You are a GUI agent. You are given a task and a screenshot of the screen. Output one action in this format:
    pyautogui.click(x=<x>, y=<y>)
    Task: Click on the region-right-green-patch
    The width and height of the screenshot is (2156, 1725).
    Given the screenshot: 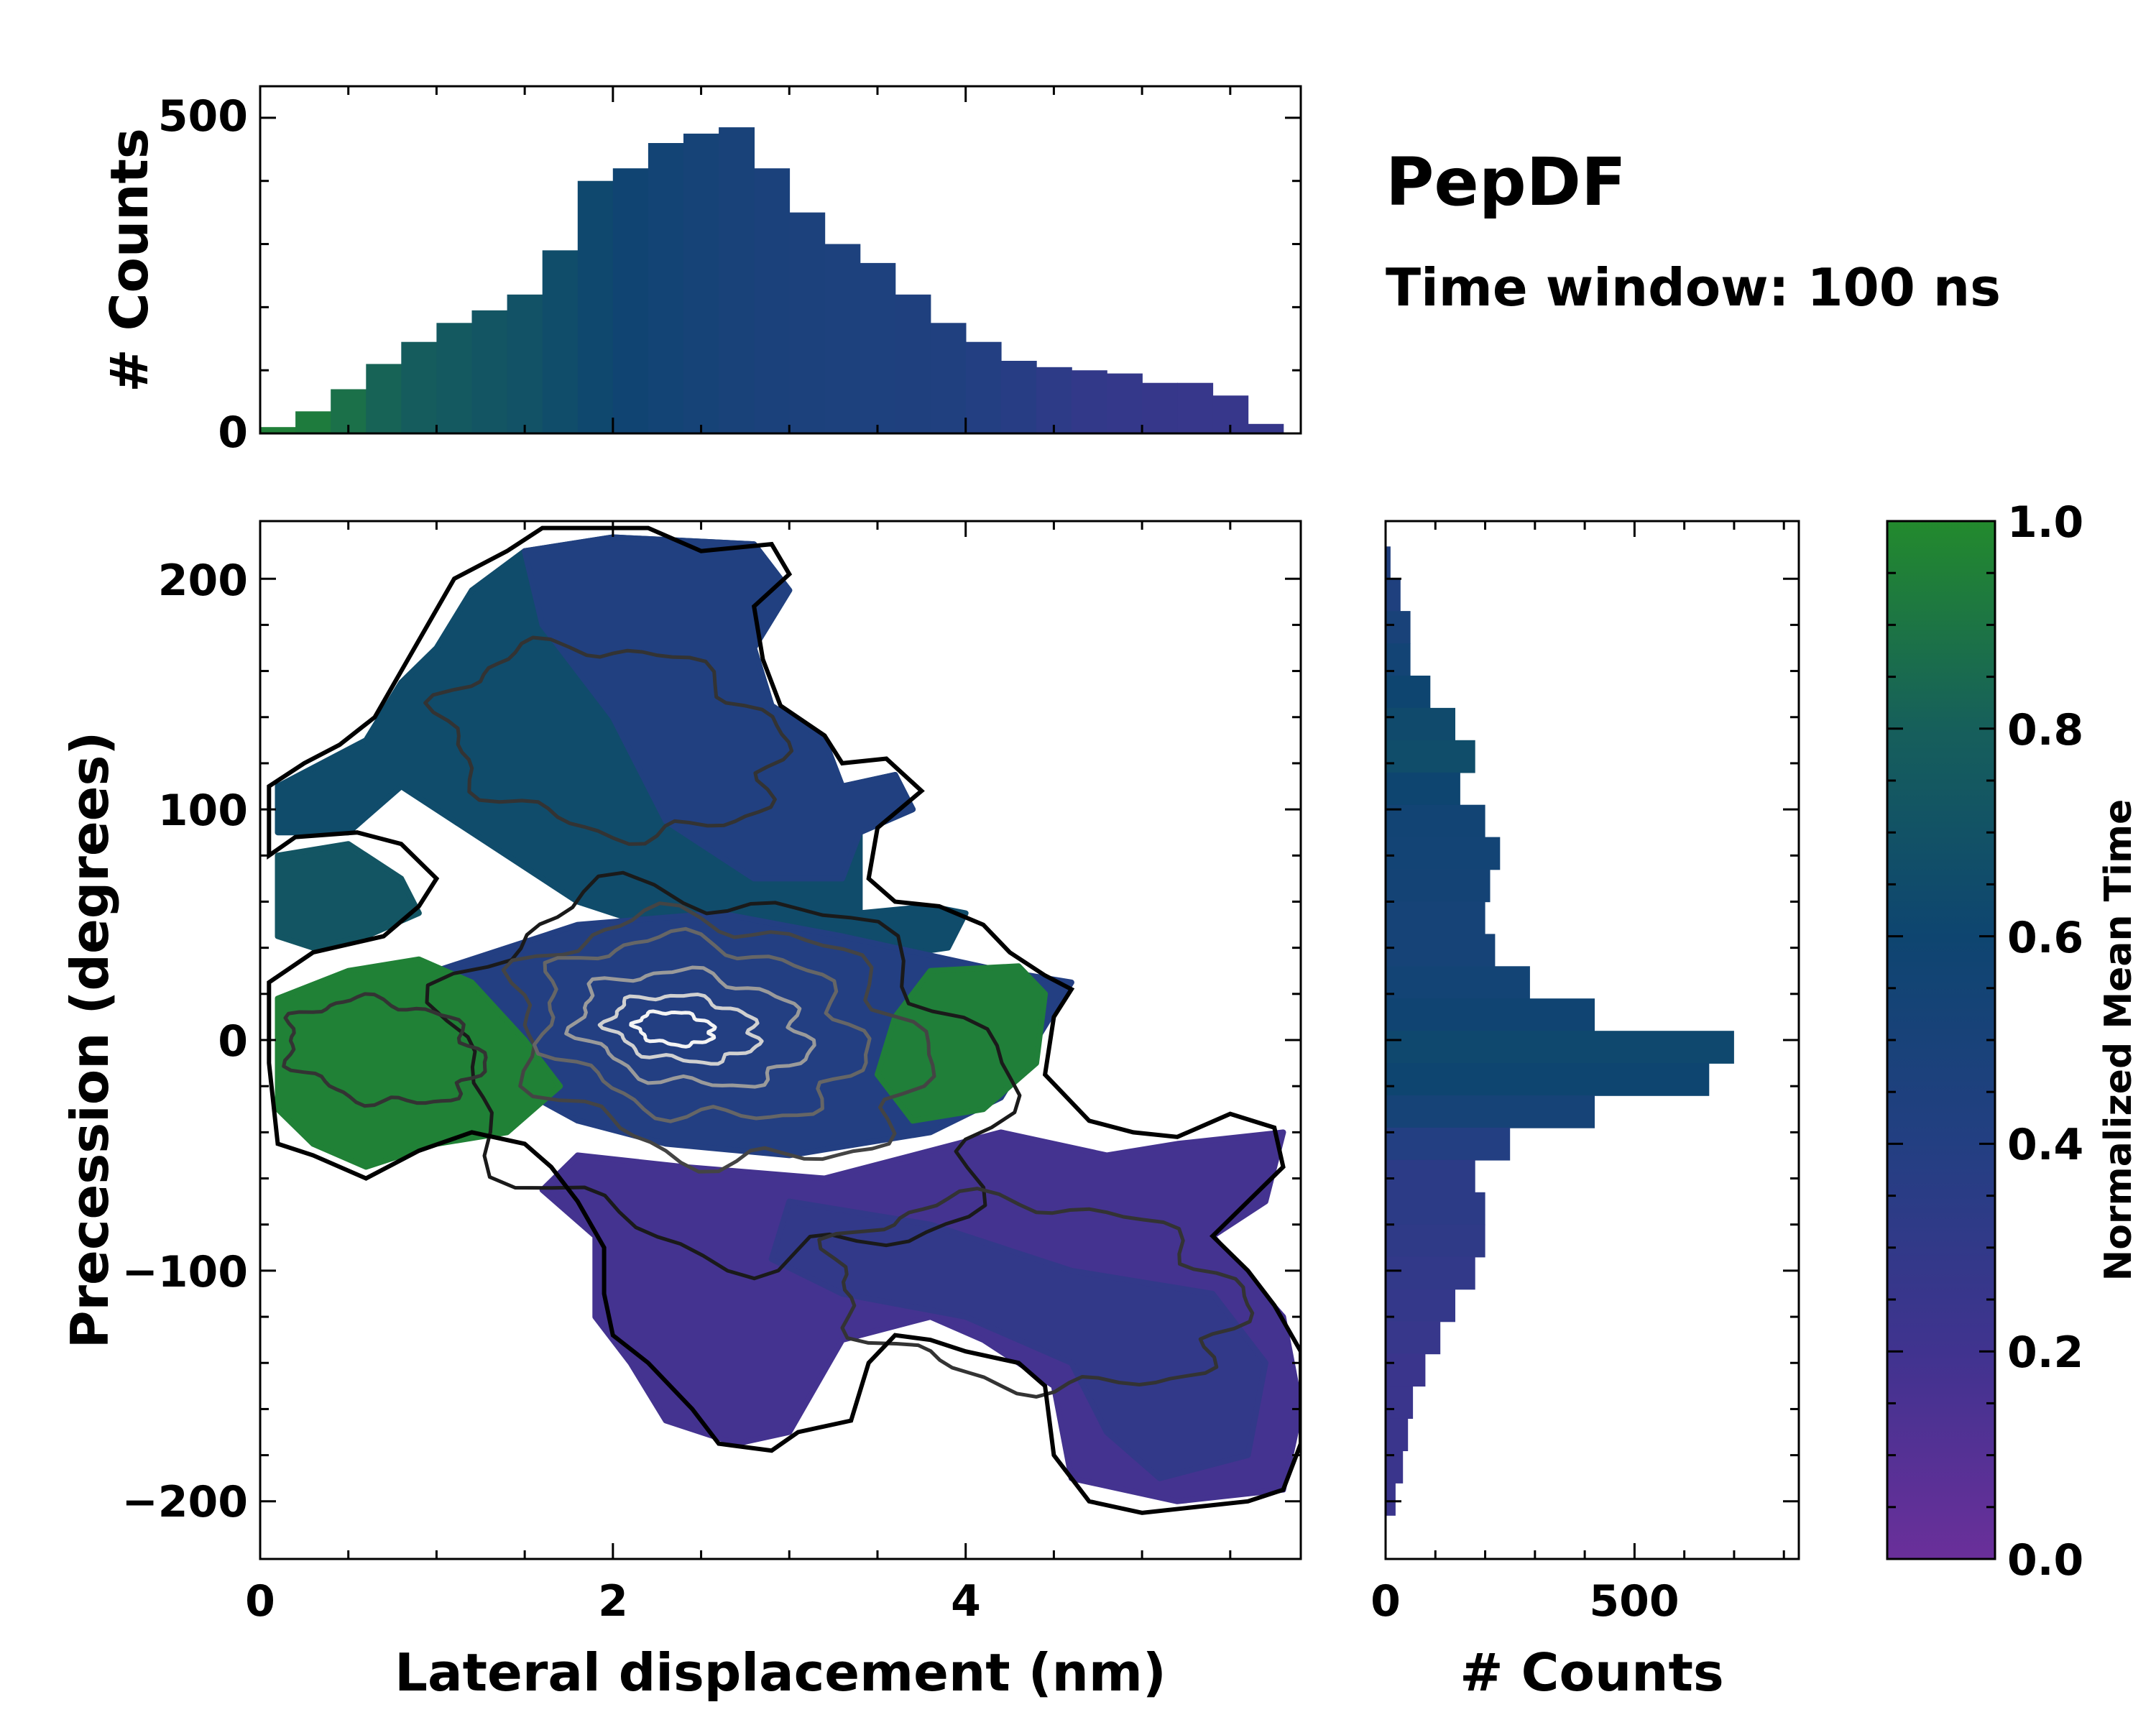 What is the action you would take?
    pyautogui.click(x=962, y=1043)
    